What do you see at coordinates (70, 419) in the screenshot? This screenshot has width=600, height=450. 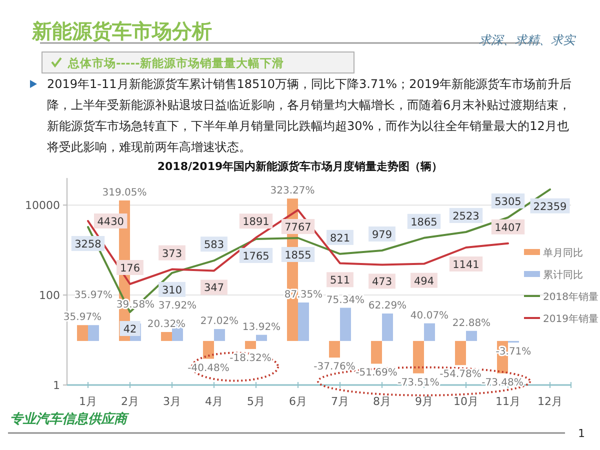 I see `text: 专业汽车信息供应商` at bounding box center [70, 419].